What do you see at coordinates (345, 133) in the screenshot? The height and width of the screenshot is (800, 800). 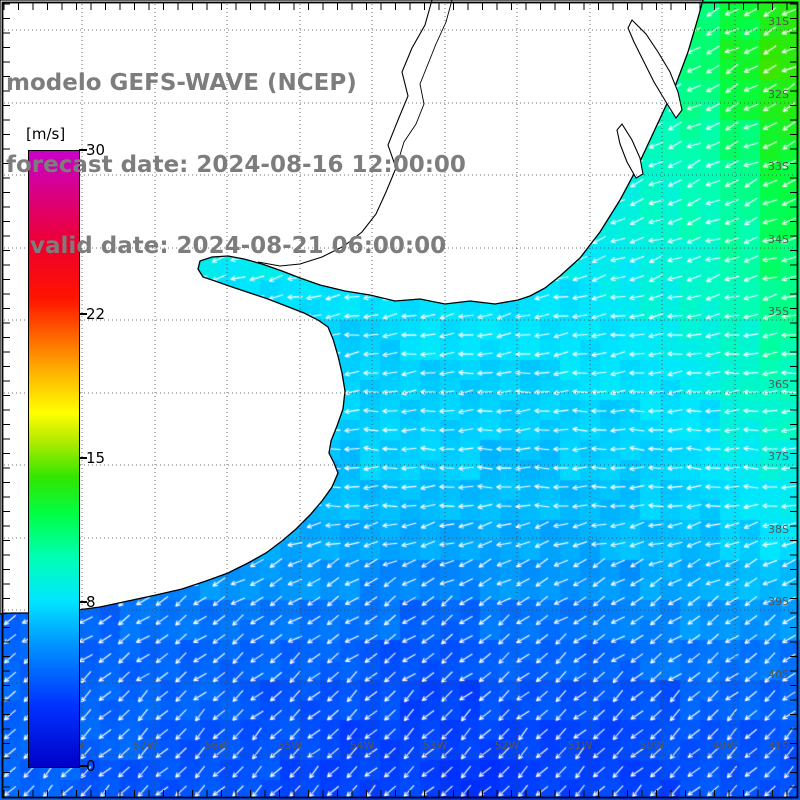 I see `river-parana` at bounding box center [345, 133].